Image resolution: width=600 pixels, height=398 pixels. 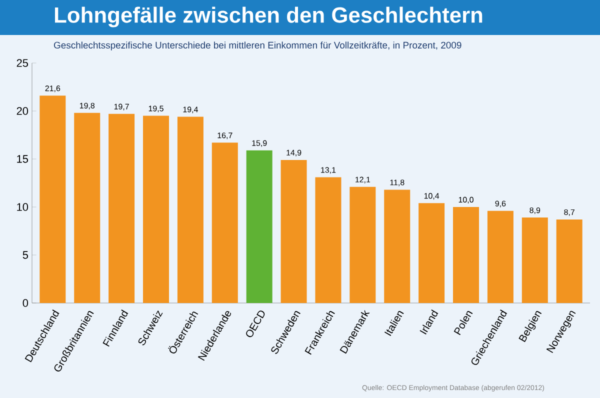 What do you see at coordinates (25, 255) in the screenshot?
I see `y-tick-label: 5` at bounding box center [25, 255].